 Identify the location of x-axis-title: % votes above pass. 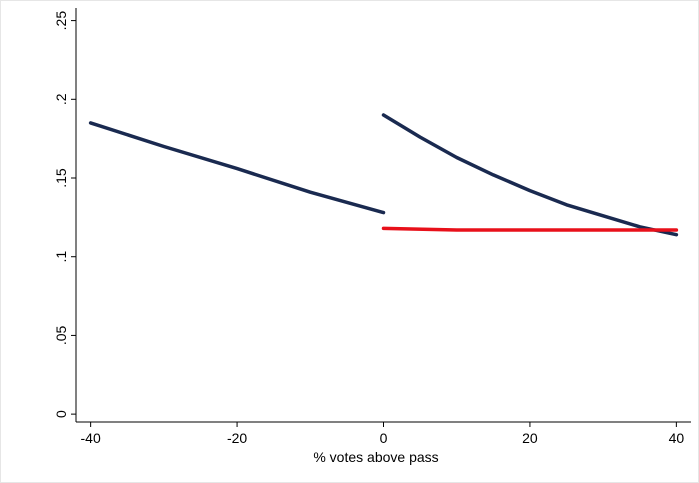
(375, 457).